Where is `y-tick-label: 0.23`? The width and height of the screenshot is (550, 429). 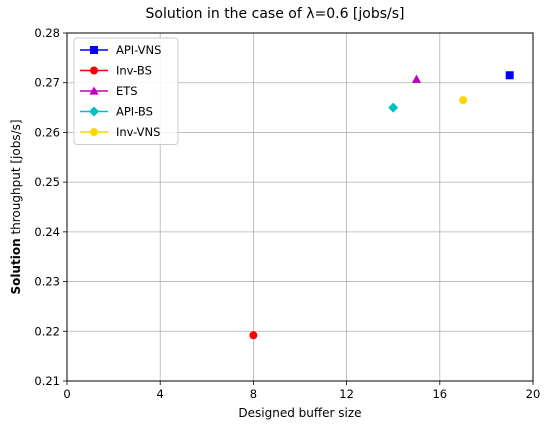 y-tick-label: 0.23 is located at coordinates (47, 282).